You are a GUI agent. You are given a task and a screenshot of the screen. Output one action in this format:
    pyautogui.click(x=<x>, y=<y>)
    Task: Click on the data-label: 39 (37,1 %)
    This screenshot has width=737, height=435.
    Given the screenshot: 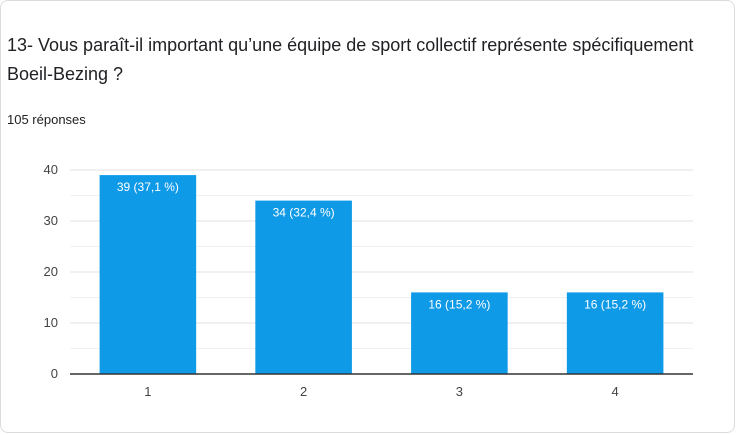 What is the action you would take?
    pyautogui.click(x=148, y=187)
    